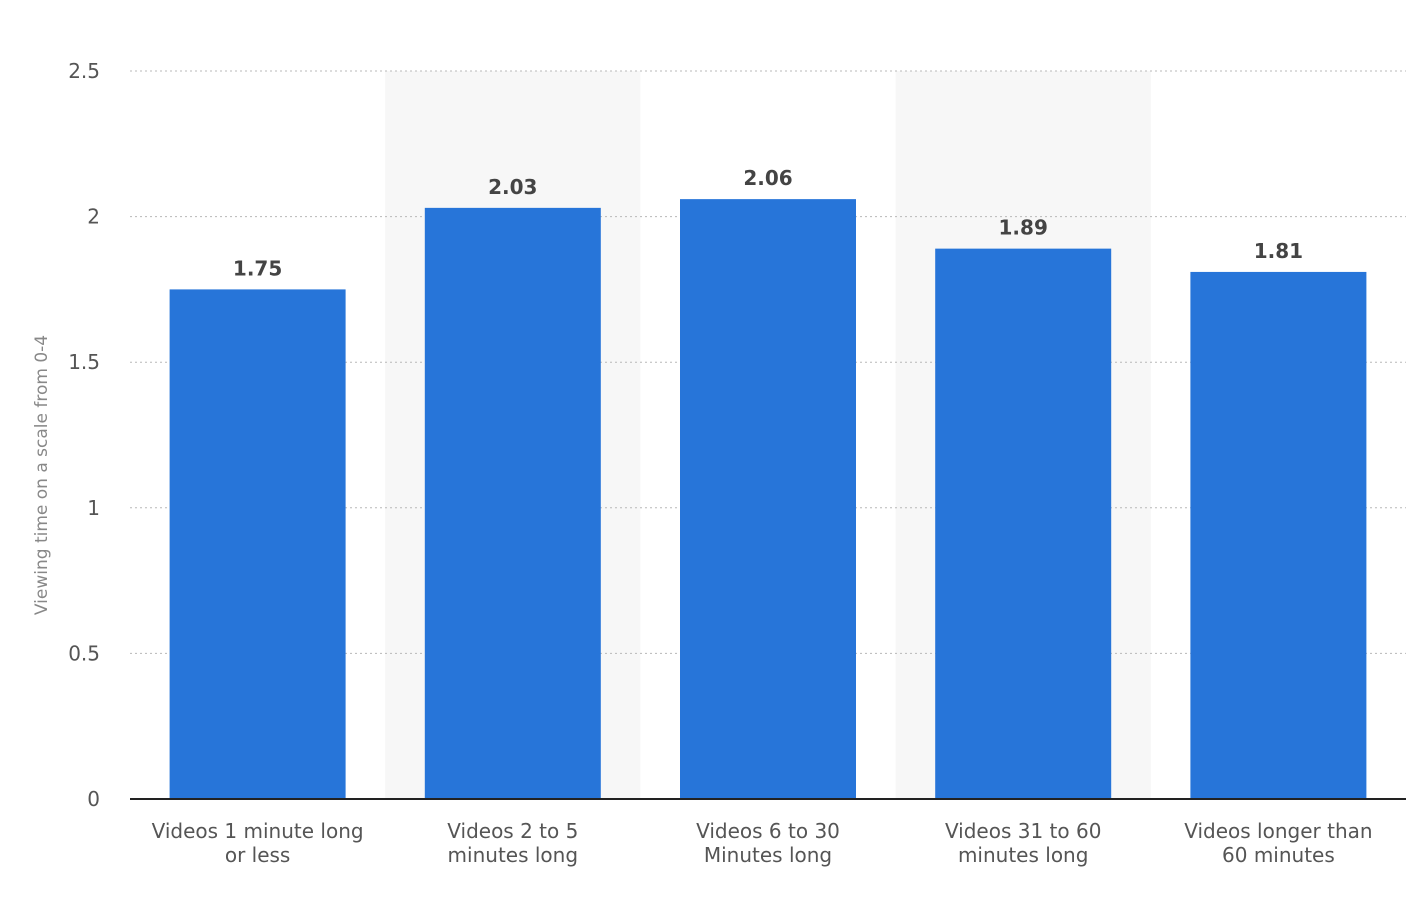  I want to click on bar-value-label: 1.75, so click(257, 268).